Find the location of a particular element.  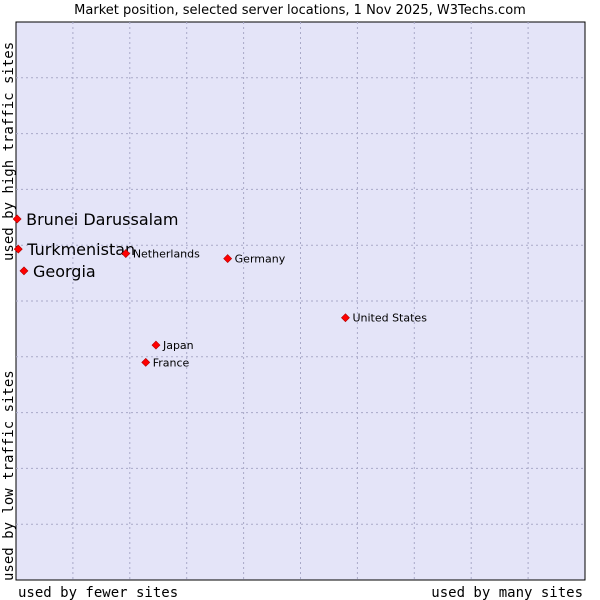

point-germany: Germany is located at coordinates (254, 259).